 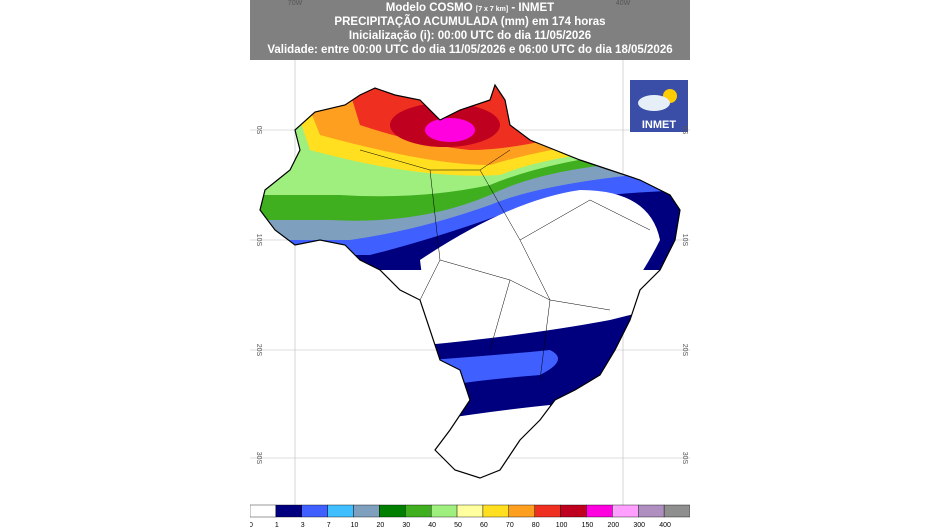 I want to click on legend-label: 7, so click(x=329, y=525).